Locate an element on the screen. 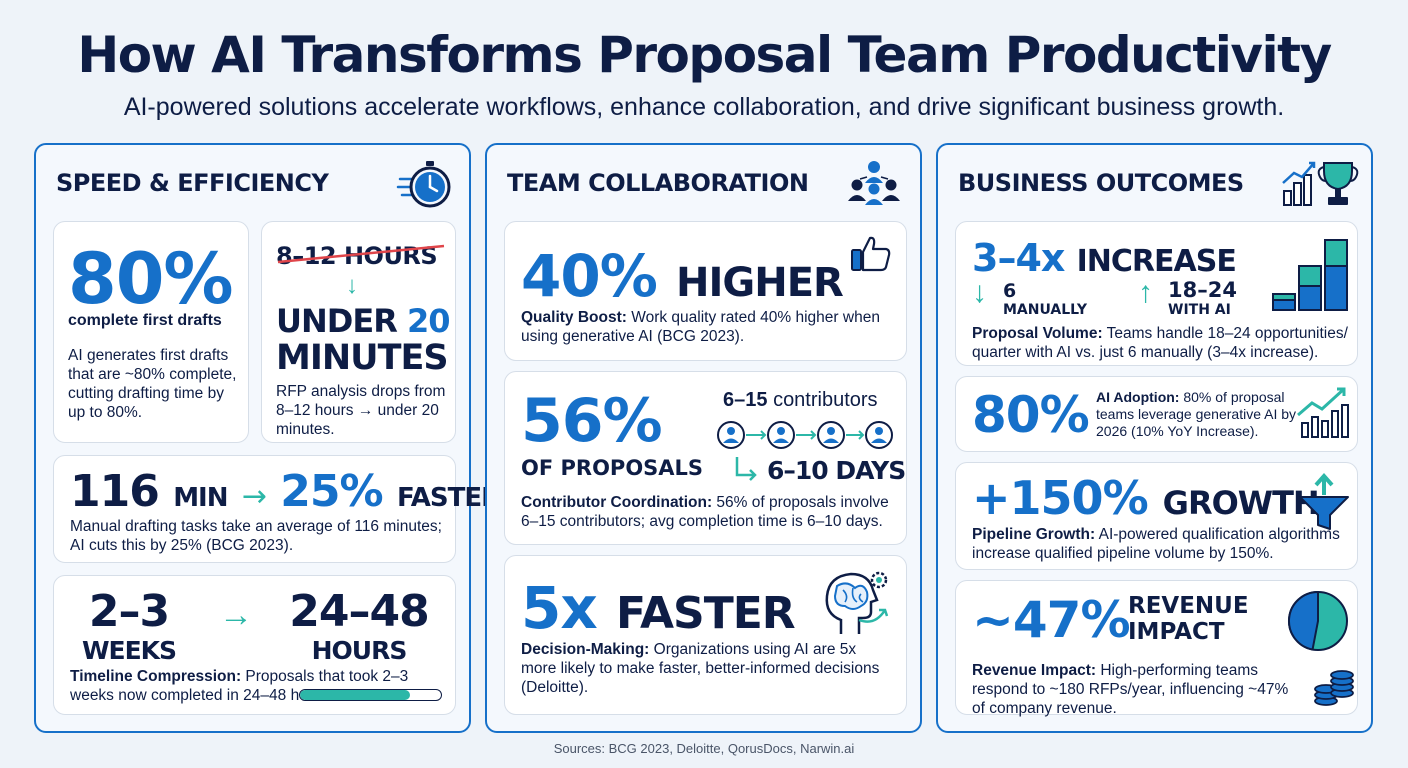 The height and width of the screenshot is (768, 1408). coordination-card: 56% OF PROPOSALS 6–15 contributors is located at coordinates (705, 458).